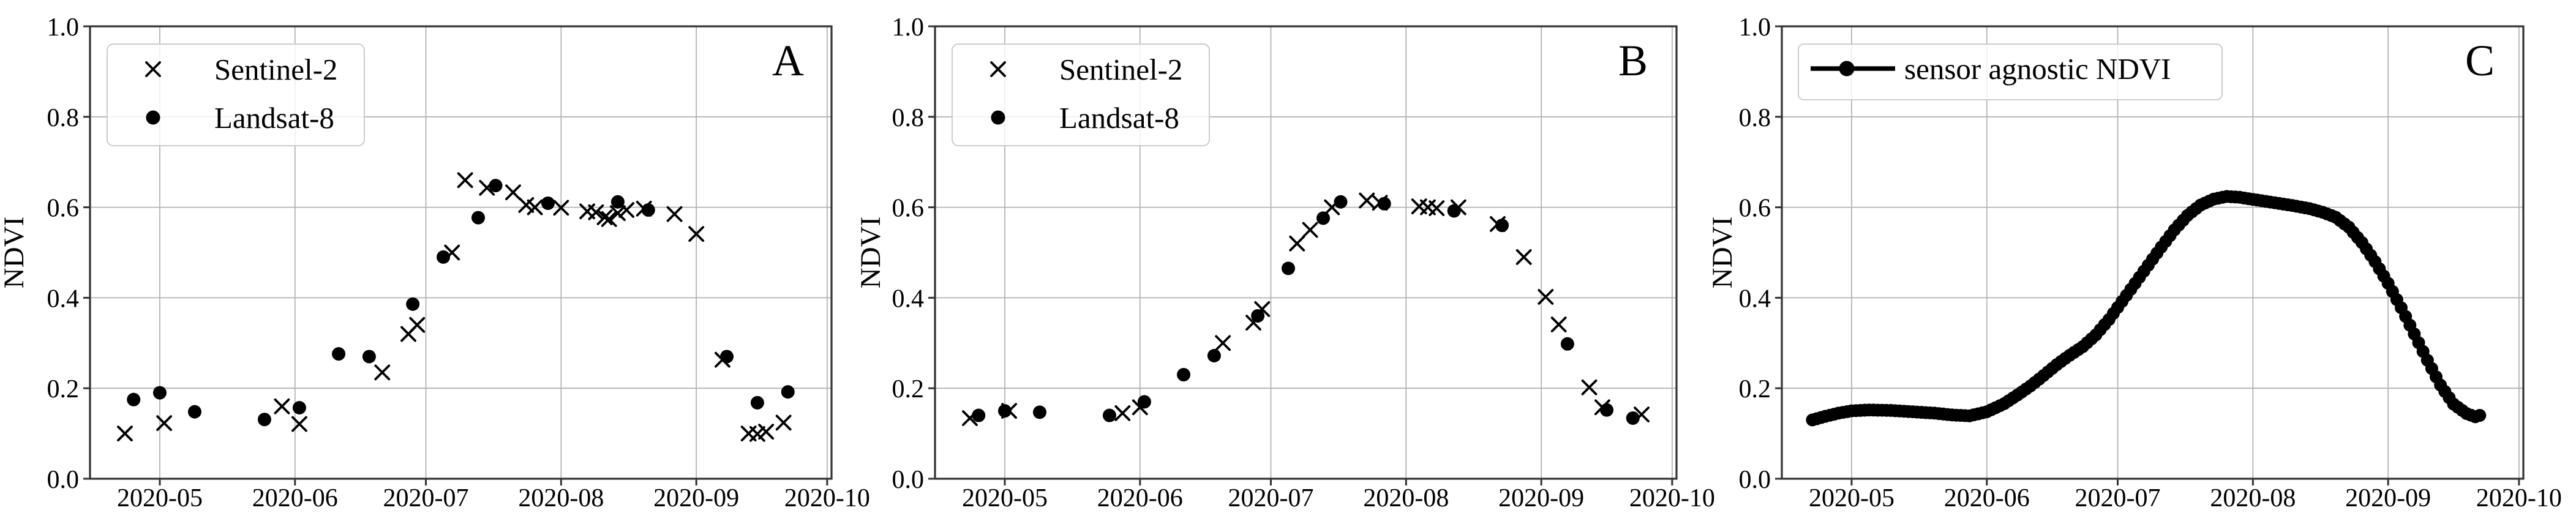  What do you see at coordinates (1633, 60) in the screenshot?
I see `panel-letter: B` at bounding box center [1633, 60].